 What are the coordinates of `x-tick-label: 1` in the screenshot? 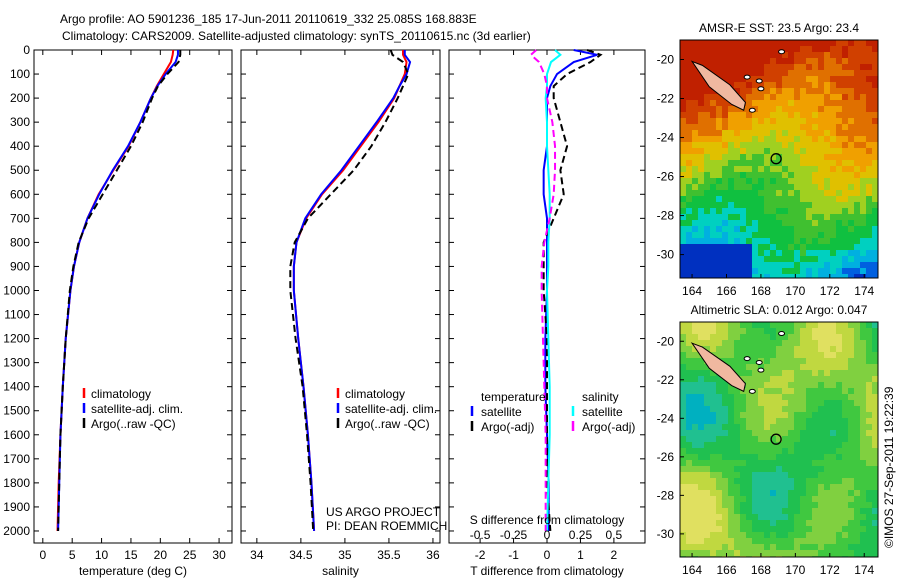 It's located at (580, 555).